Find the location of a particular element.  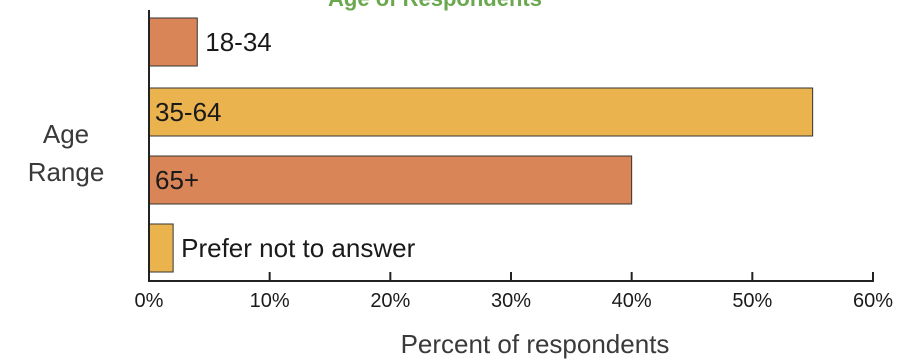

bar-label-1: 35-64 is located at coordinates (188, 112).